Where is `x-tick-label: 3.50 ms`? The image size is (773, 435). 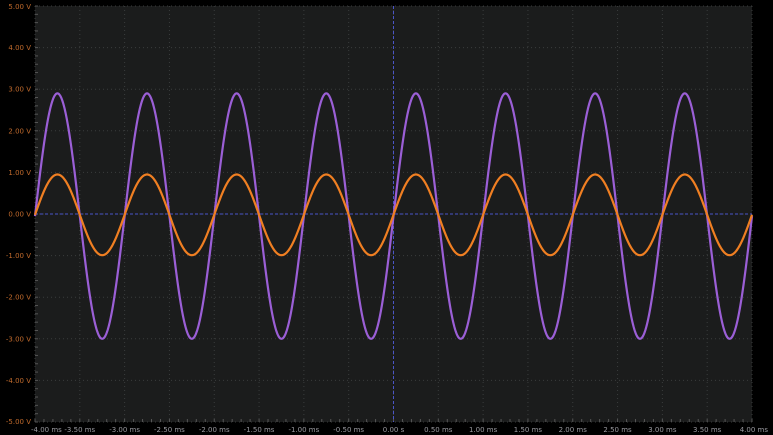
x-tick-label: 3.50 ms is located at coordinates (707, 430).